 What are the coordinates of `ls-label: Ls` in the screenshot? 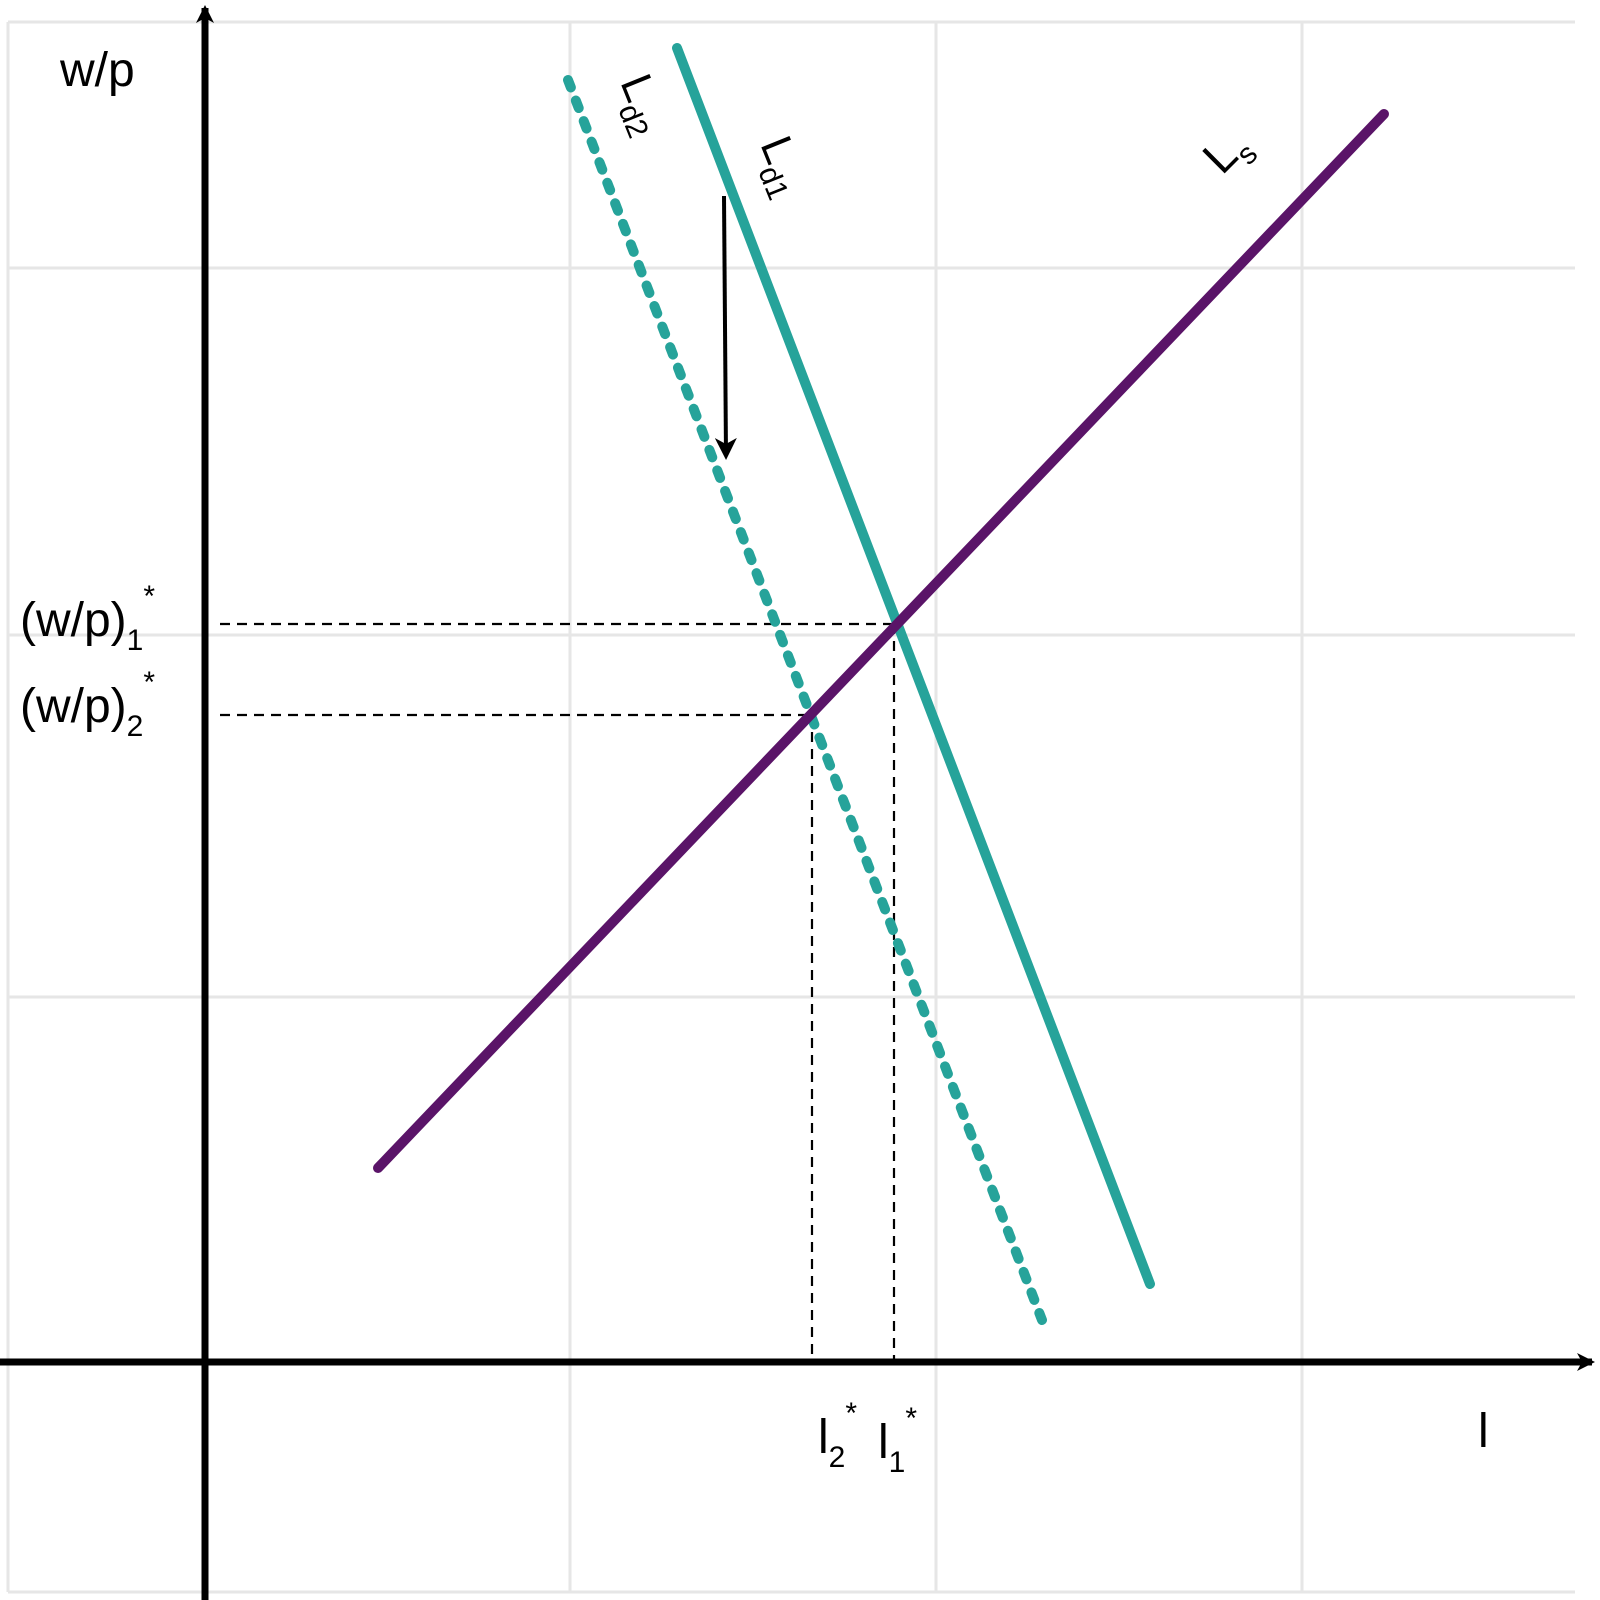 It's located at (1228, 154).